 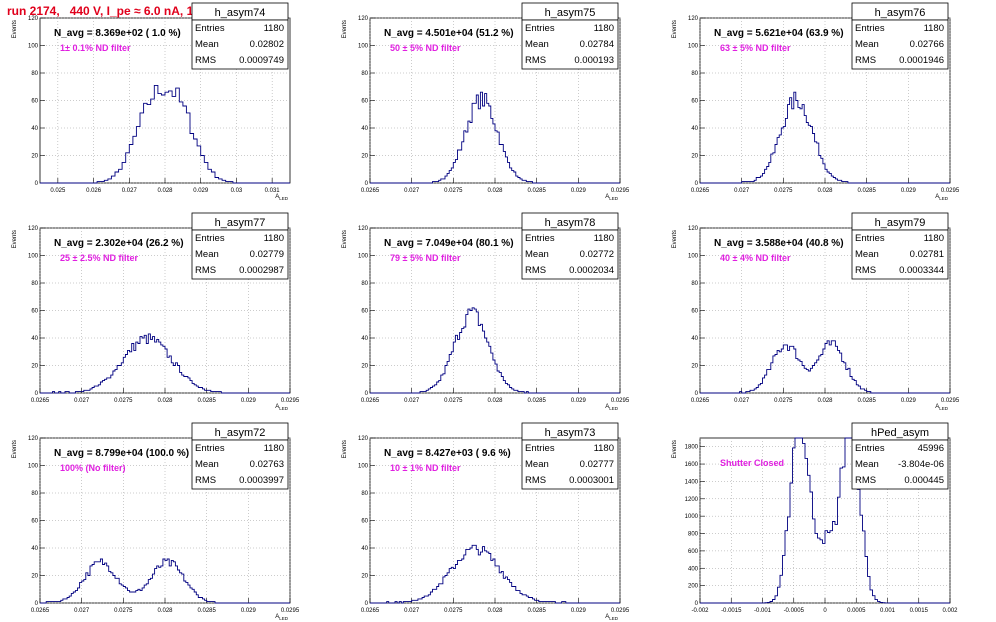 What do you see at coordinates (363, 257) in the screenshot?
I see `h_asym78-ytick-label: 100` at bounding box center [363, 257].